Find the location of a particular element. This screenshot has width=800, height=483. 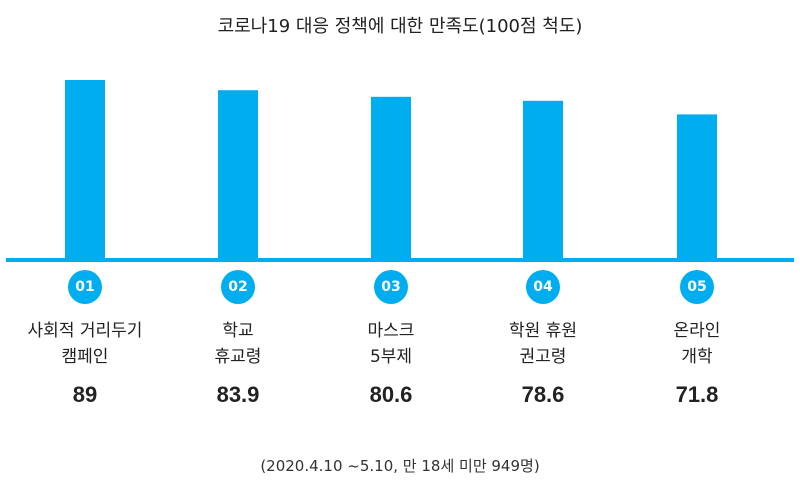

data-label: 80.6 is located at coordinates (391, 394).